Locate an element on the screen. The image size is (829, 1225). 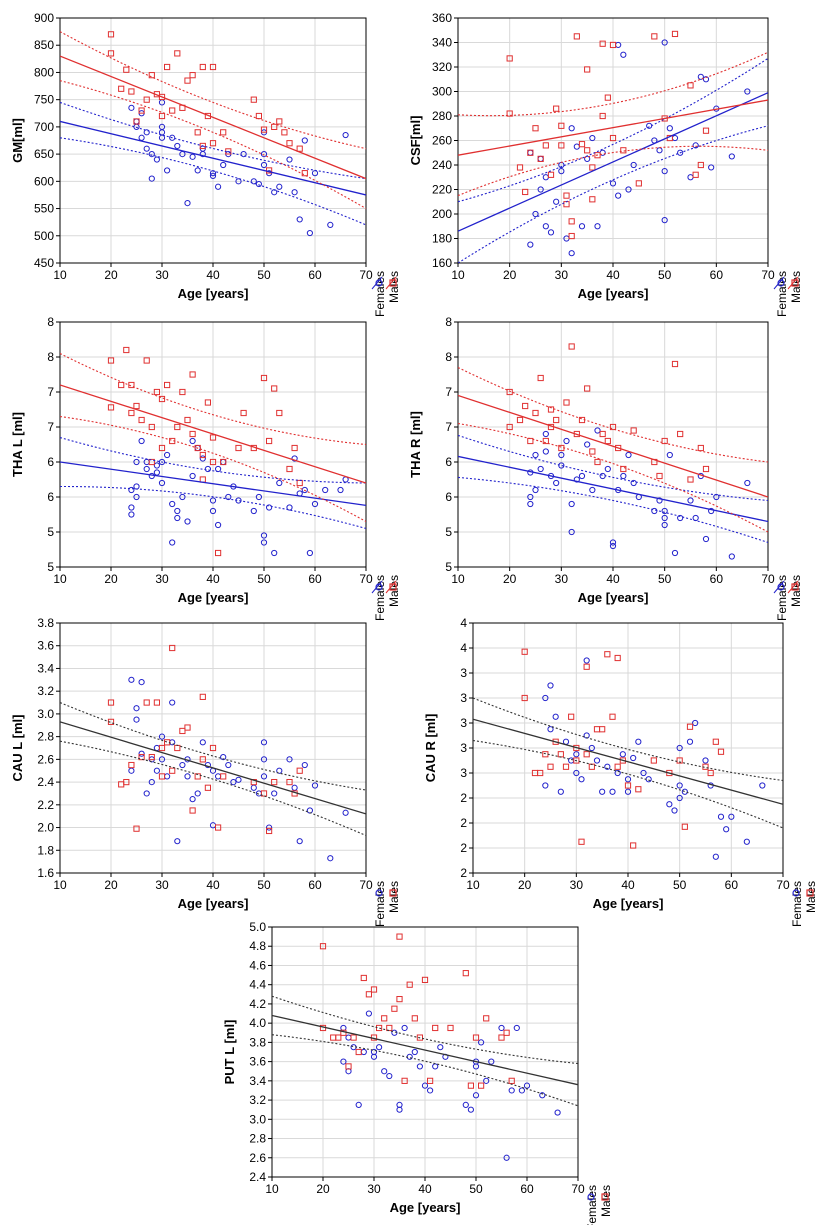
y-tick-label: 5.0 is located at coordinates (257, 927).